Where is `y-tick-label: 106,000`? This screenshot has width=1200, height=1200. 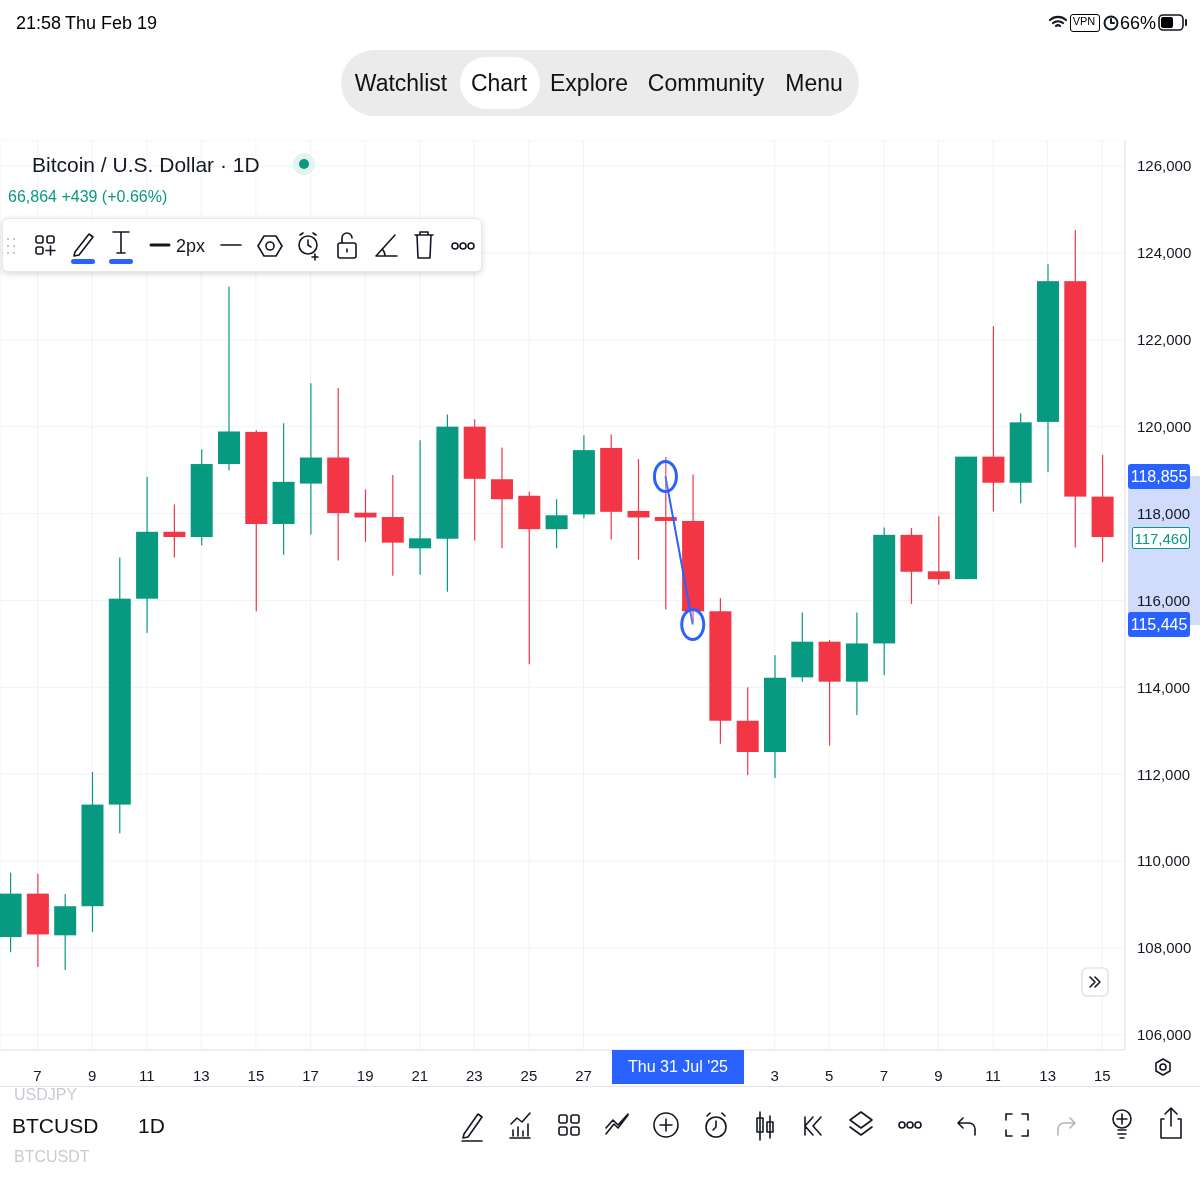 y-tick-label: 106,000 is located at coordinates (1164, 1035).